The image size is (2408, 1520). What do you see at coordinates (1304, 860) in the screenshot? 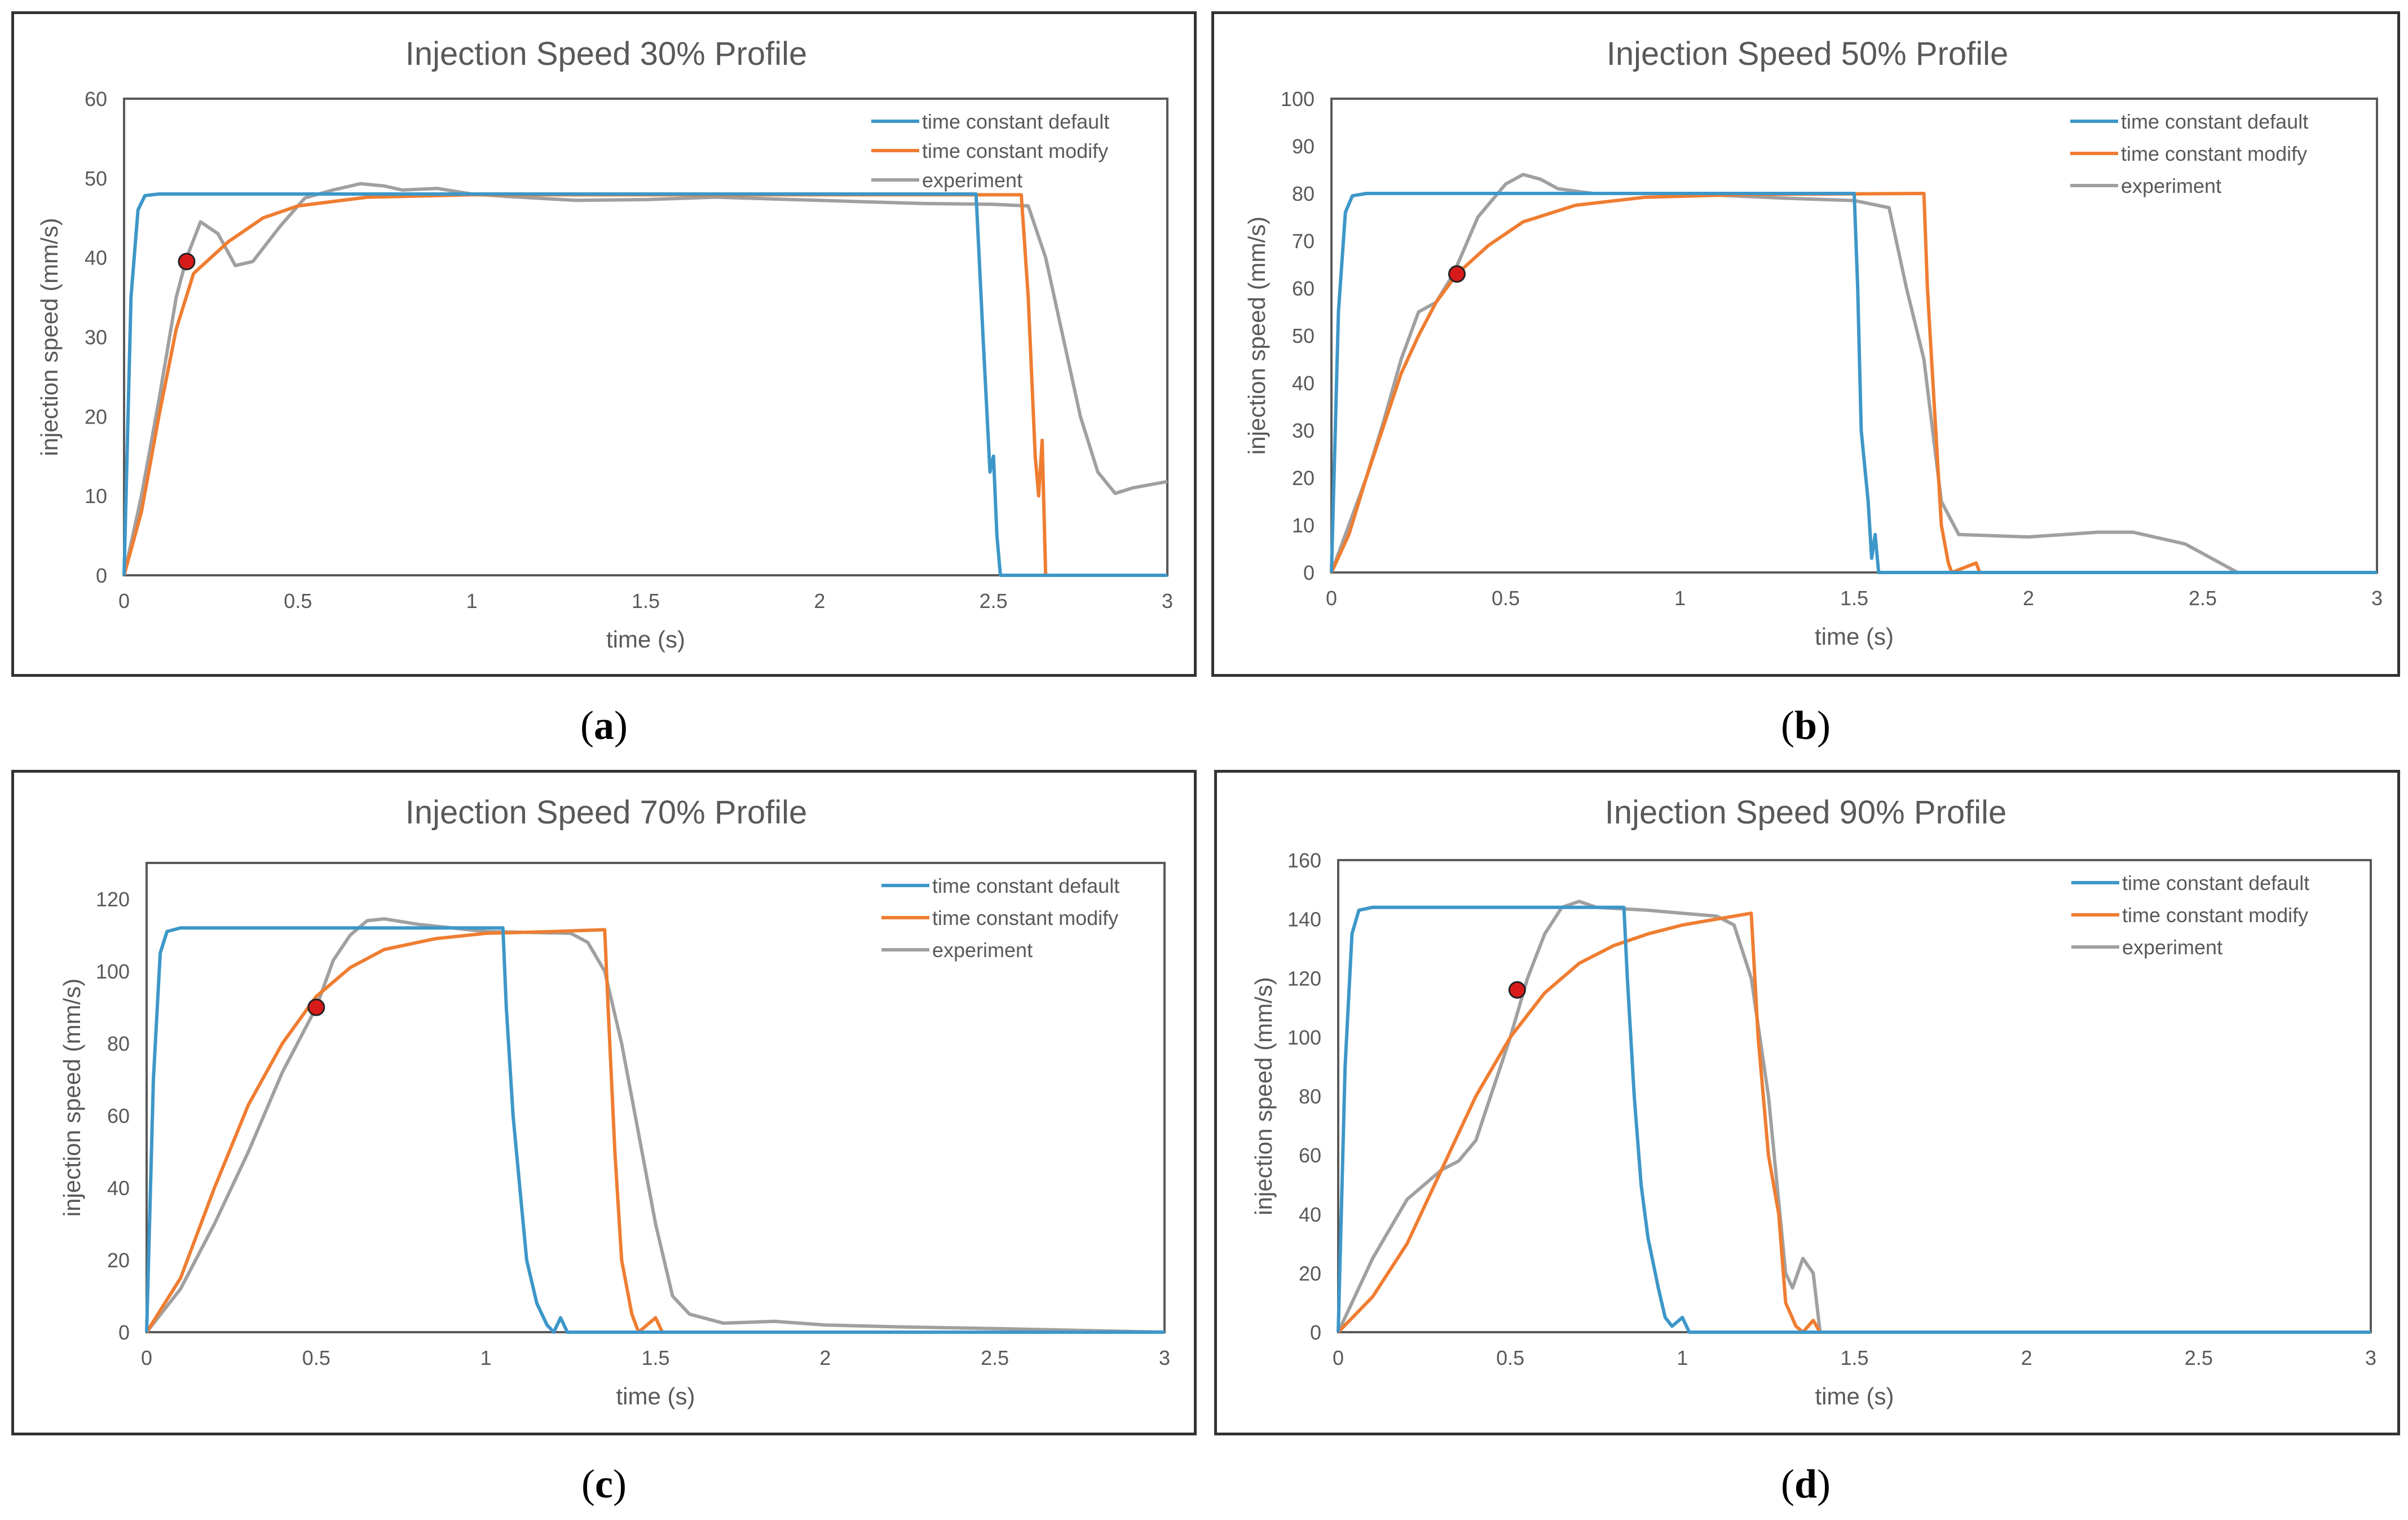
I see `y-tick-label: 160` at bounding box center [1304, 860].